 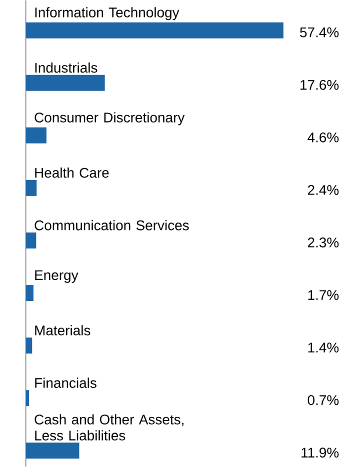 I want to click on y-tick-label: Industrials, so click(x=66, y=67).